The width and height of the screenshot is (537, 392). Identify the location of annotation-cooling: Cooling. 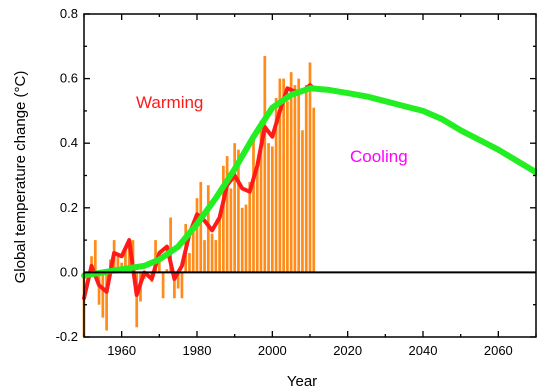
(379, 156).